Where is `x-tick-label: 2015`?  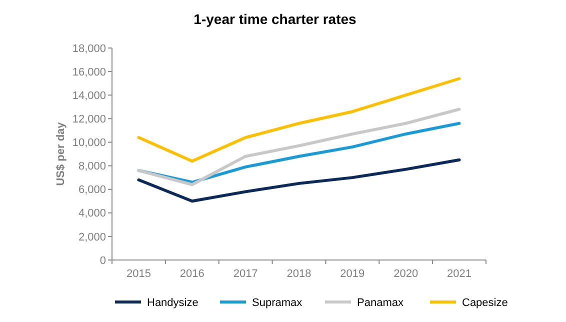 x-tick-label: 2015 is located at coordinates (138, 274).